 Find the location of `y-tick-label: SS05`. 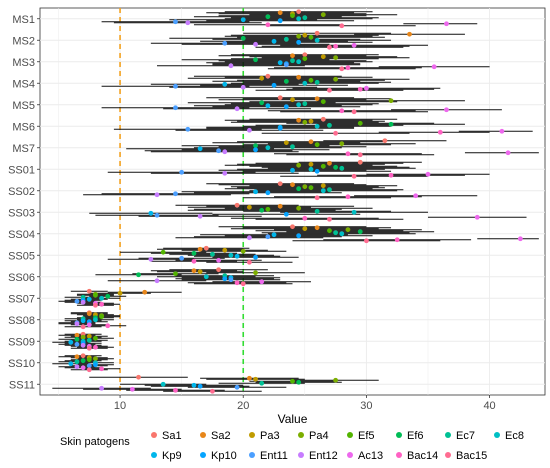

y-tick-label: SS05 is located at coordinates (21, 256).